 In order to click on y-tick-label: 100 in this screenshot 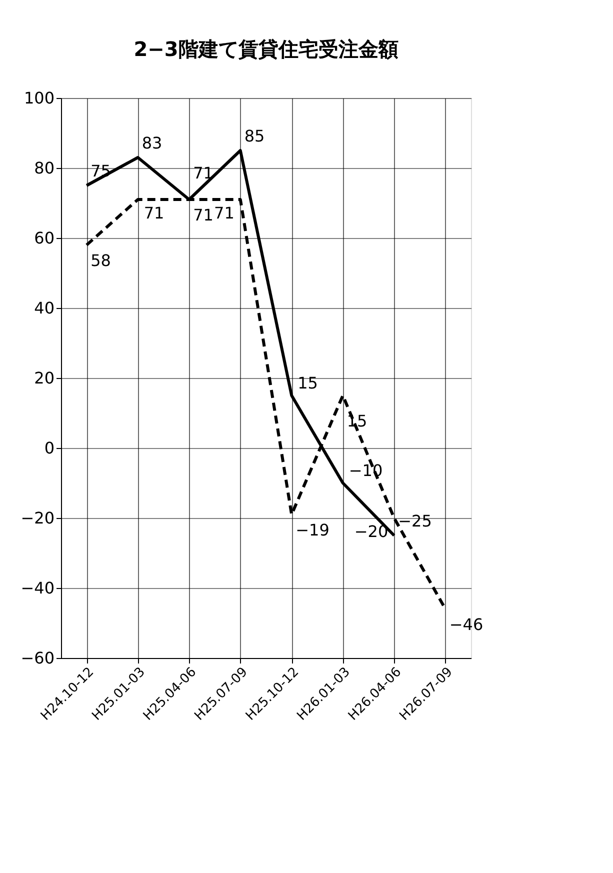, I will do `click(39, 98)`.